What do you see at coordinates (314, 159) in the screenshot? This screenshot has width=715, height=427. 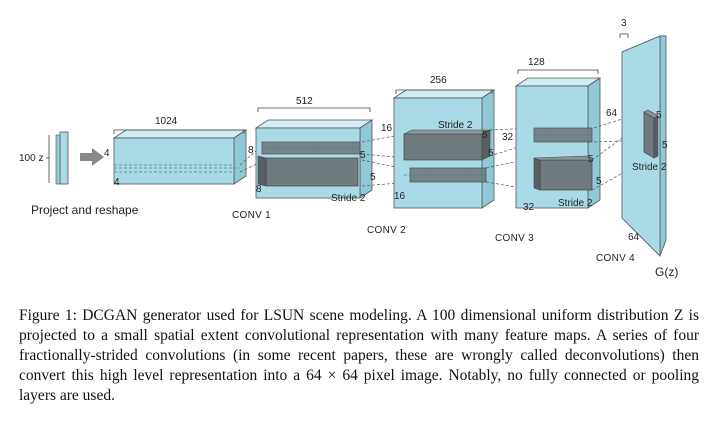 I see `conv1-block` at bounding box center [314, 159].